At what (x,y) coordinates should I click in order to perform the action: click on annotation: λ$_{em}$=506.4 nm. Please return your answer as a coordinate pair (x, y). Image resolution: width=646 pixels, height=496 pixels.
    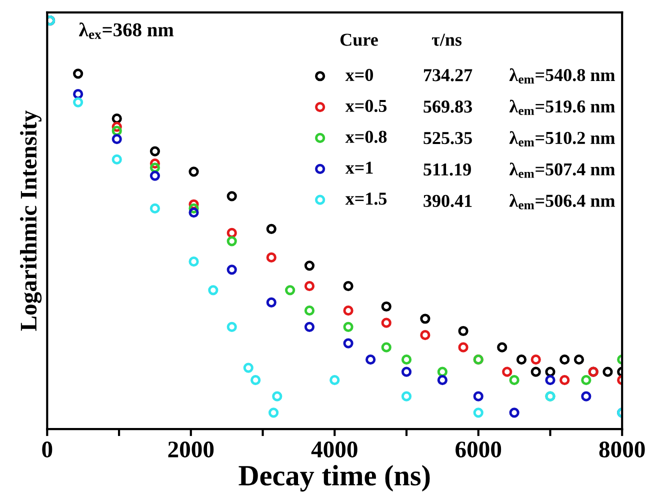
    Looking at the image, I should click on (562, 202).